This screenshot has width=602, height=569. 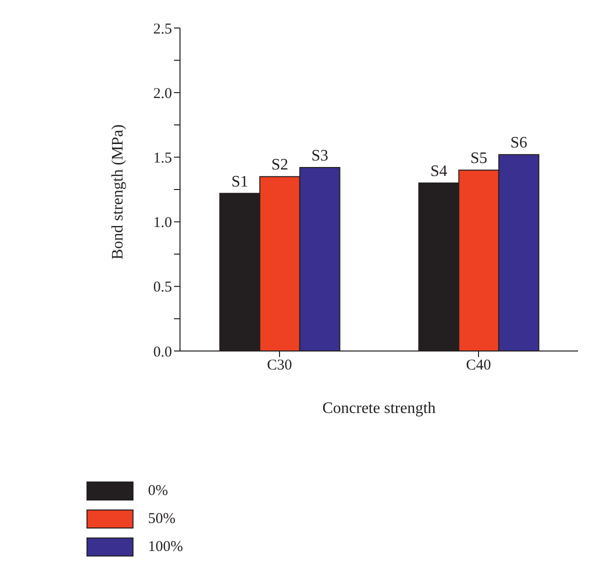 I want to click on annotation: S6, so click(x=519, y=143).